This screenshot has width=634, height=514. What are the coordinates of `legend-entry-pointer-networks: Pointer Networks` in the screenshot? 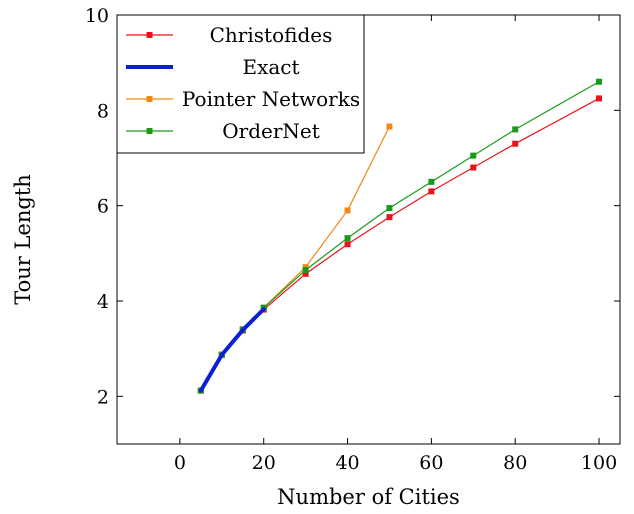 It's located at (243, 99).